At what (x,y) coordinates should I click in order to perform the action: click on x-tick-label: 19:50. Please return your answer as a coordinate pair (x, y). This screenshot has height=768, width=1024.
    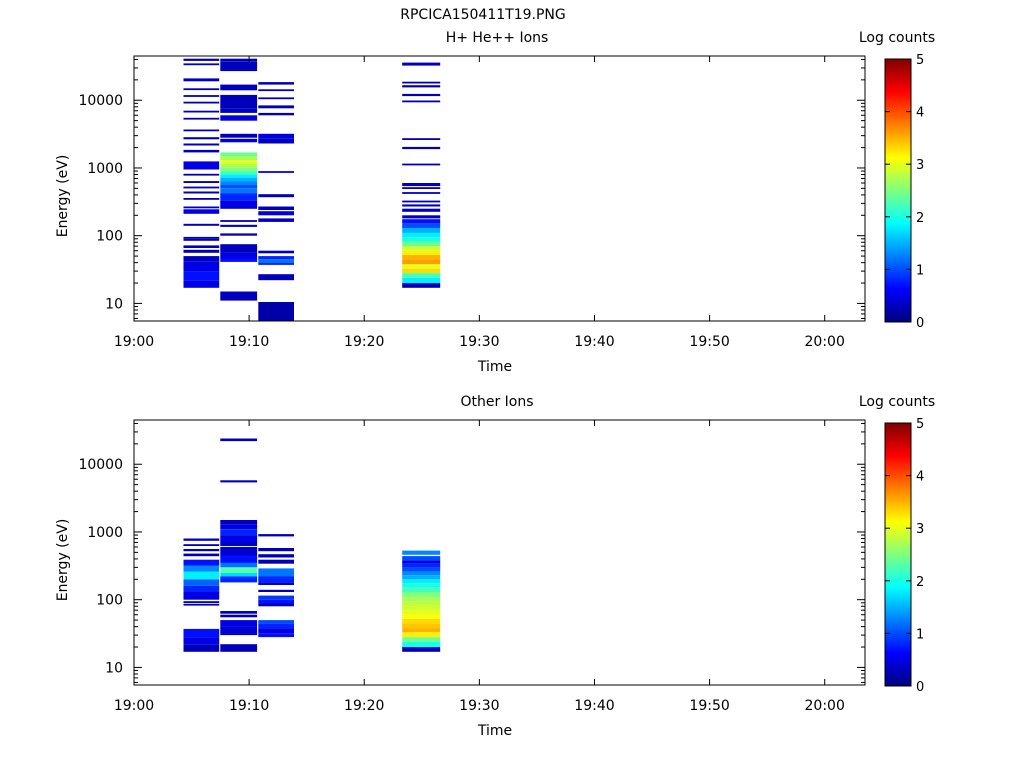
    Looking at the image, I should click on (709, 706).